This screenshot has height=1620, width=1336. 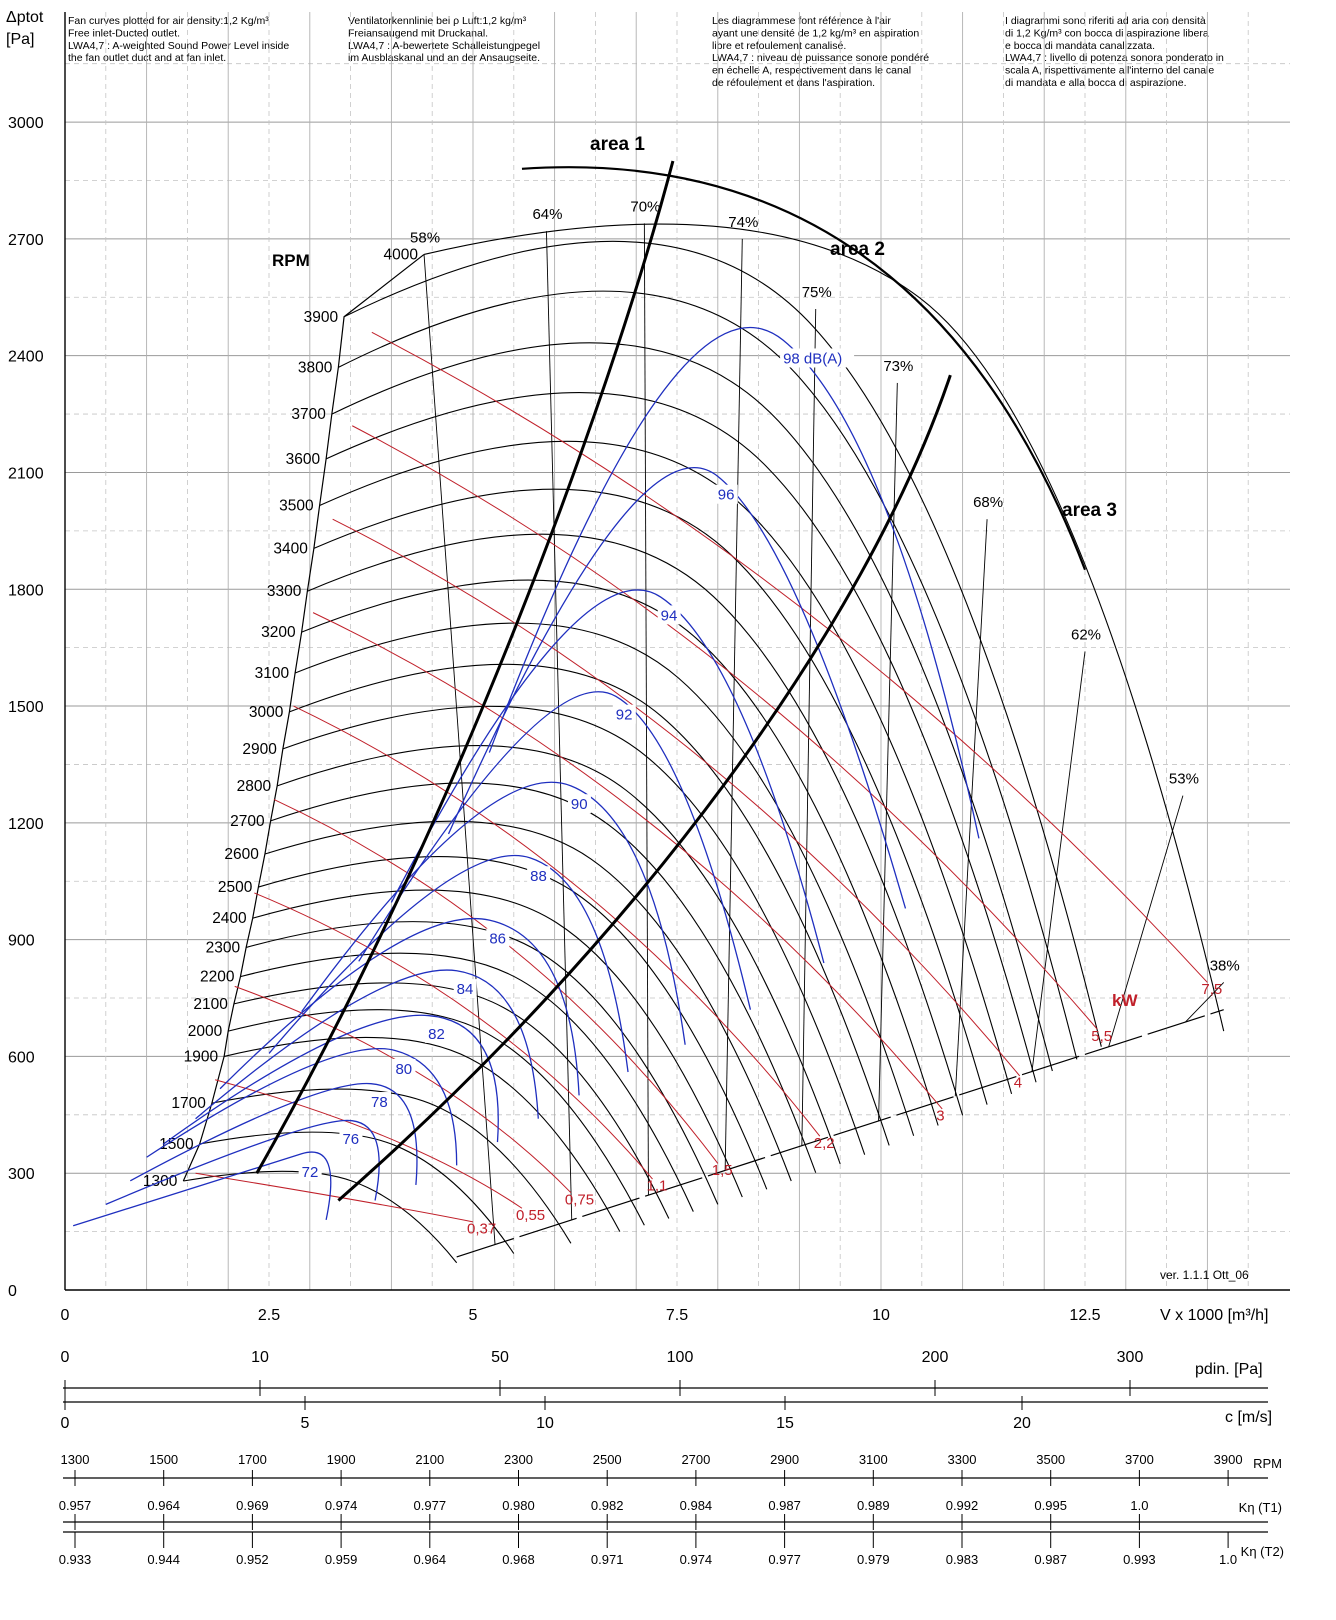 What do you see at coordinates (1267, 1463) in the screenshot?
I see `rpm-scale-title: RPM` at bounding box center [1267, 1463].